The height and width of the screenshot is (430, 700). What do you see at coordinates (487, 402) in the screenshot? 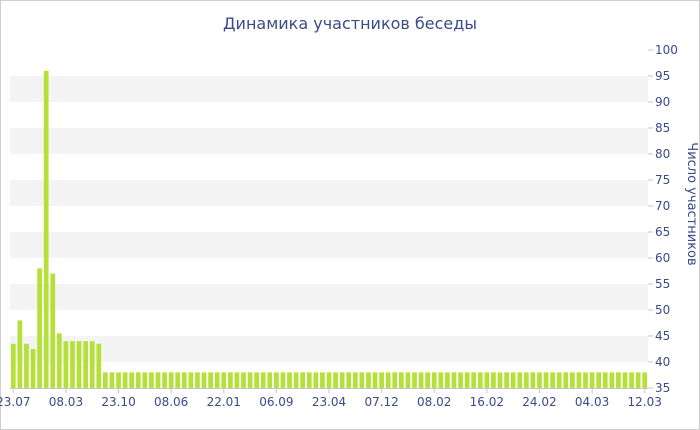
I see `x-tick-label: 16.02` at bounding box center [487, 402].